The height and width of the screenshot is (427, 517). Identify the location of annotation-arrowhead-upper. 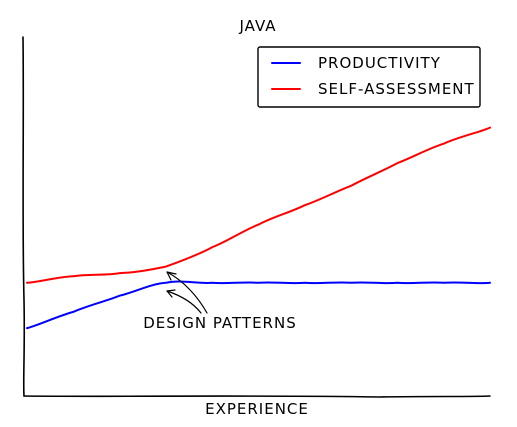
(171, 276).